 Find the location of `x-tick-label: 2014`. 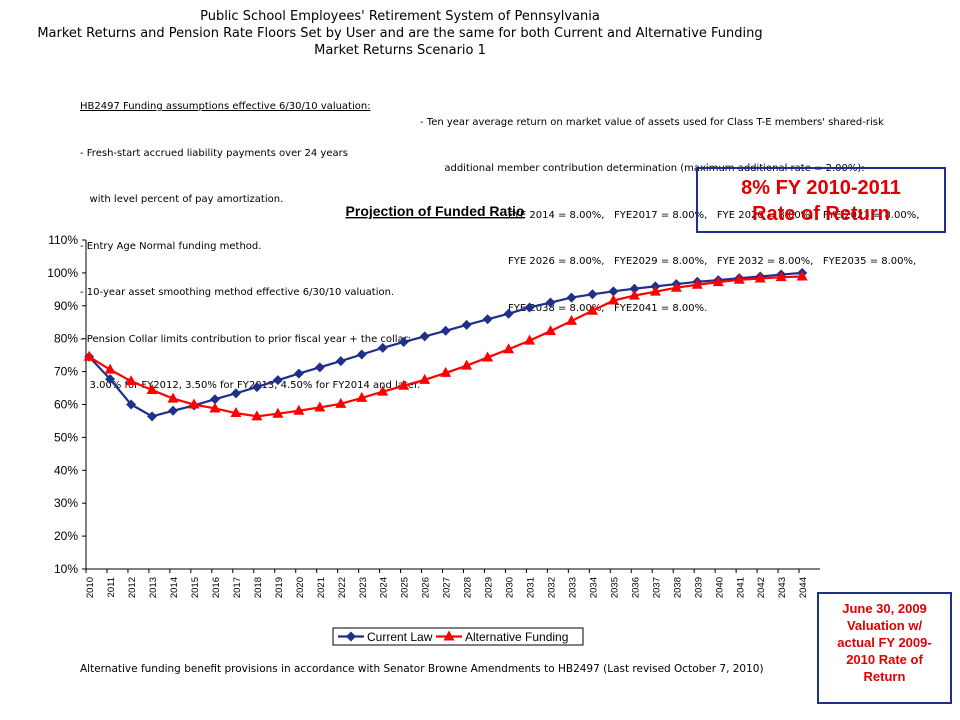

x-tick-label: 2014 is located at coordinates (174, 587).